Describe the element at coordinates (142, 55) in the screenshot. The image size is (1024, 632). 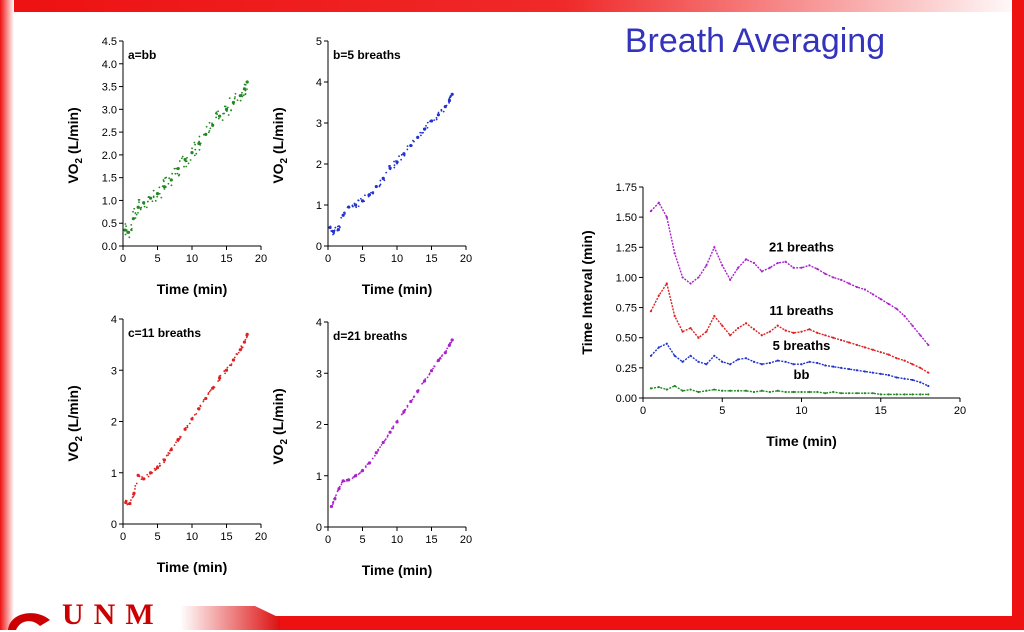
I see `panel-label: a=bb` at that location.